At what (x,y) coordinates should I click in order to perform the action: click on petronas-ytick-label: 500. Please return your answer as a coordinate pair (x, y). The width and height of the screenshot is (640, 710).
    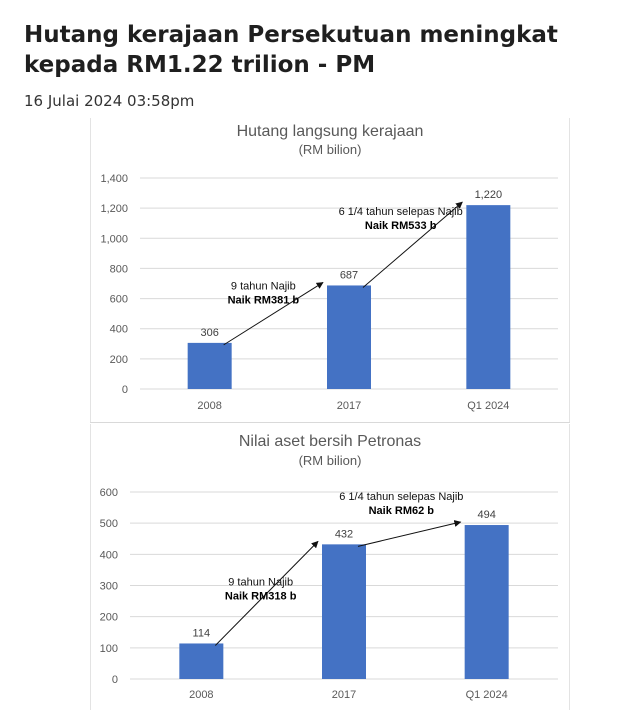
    Looking at the image, I should click on (109, 524).